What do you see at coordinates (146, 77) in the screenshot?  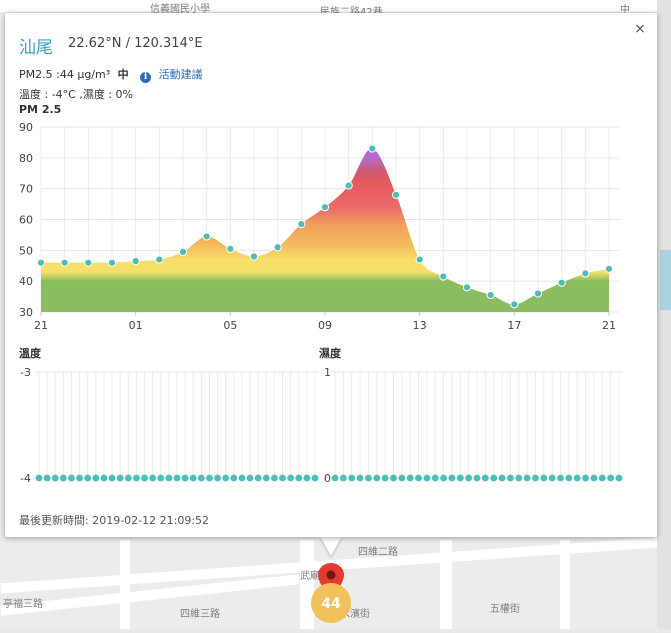 I see `info-icon: i` at bounding box center [146, 77].